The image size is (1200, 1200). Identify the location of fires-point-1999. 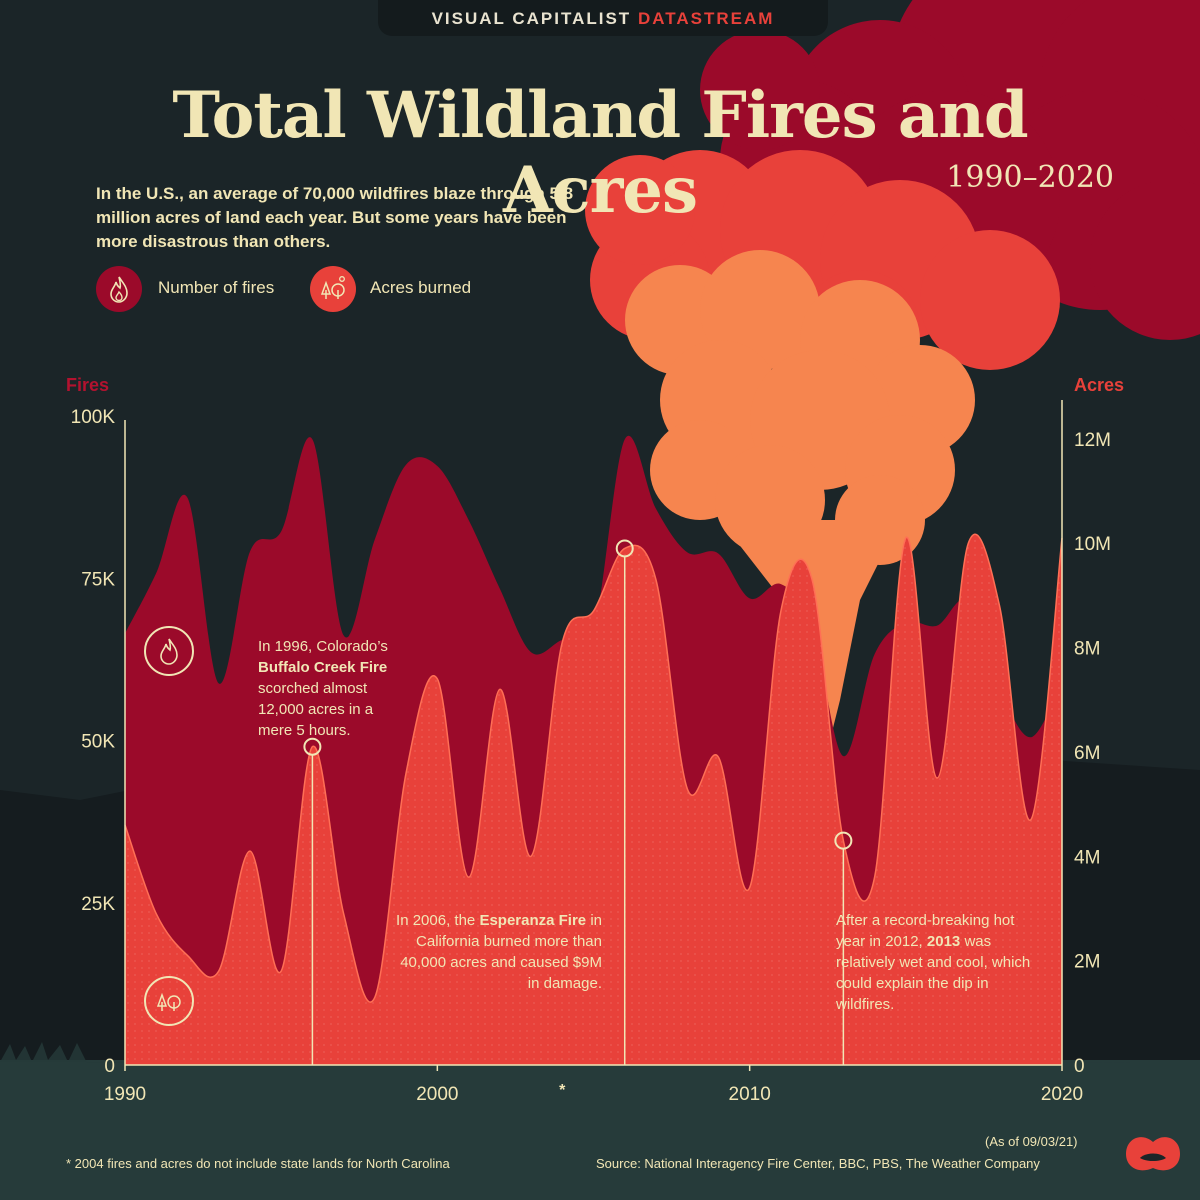
(406, 465).